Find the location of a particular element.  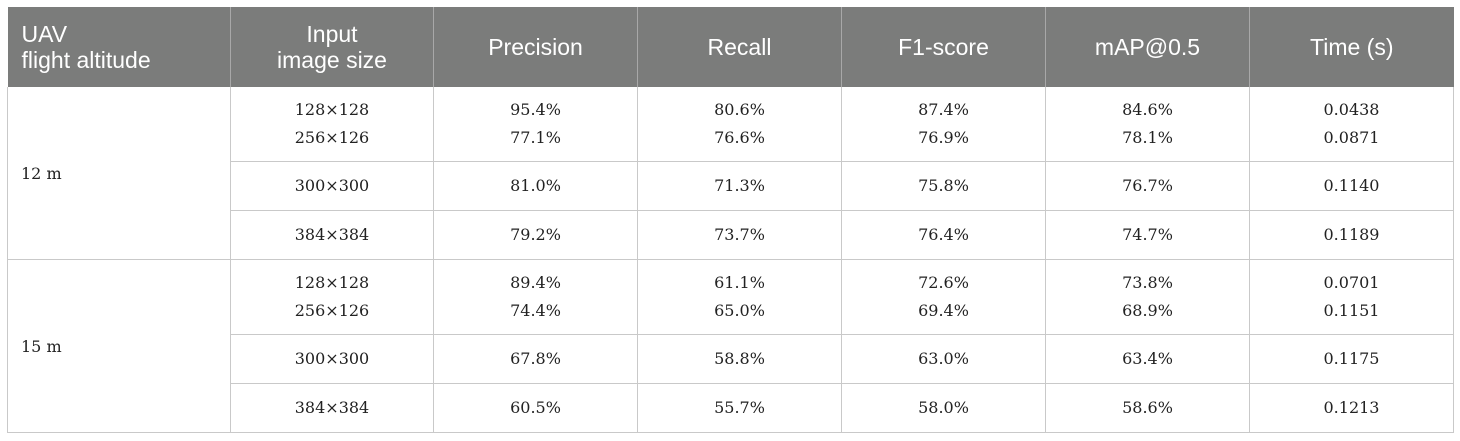

cell-precision: 89.4% 74.4% is located at coordinates (535, 297).